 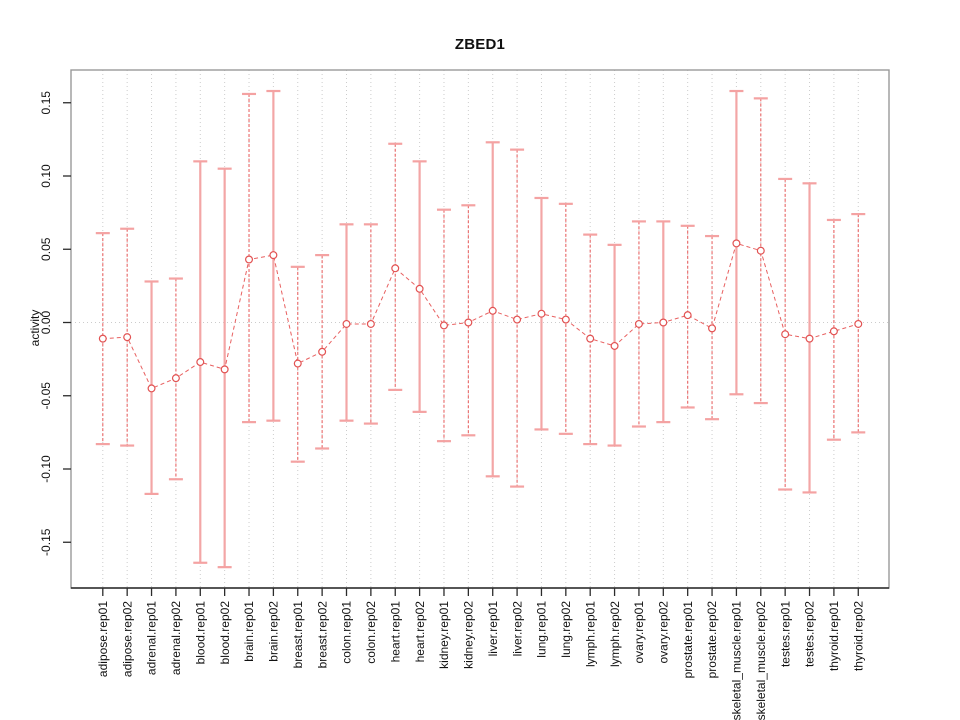 I want to click on x-tick-label: heart.rep02, so click(x=420, y=632).